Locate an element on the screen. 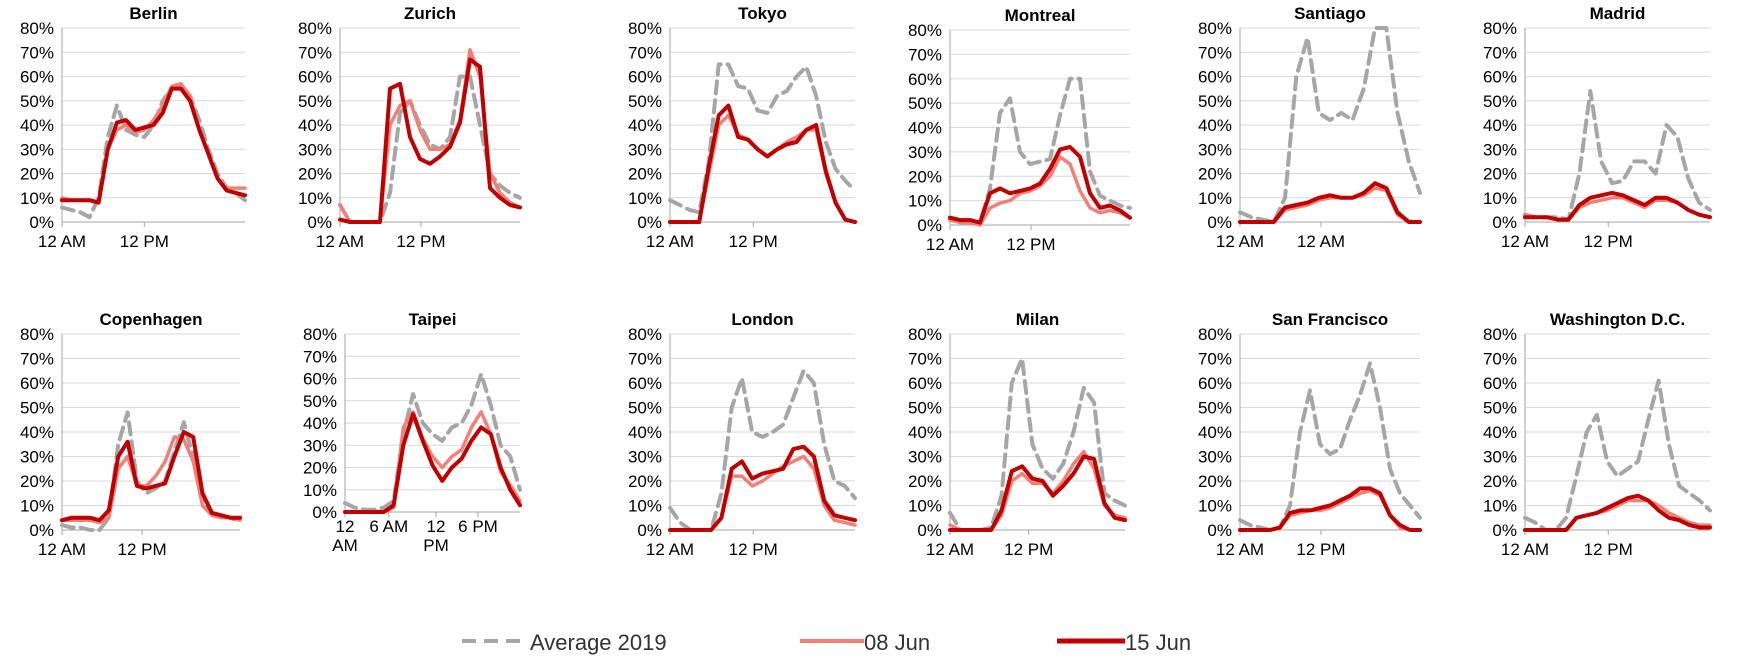 This screenshot has width=1746, height=657. chart-title: Copenhagen is located at coordinates (151, 319).